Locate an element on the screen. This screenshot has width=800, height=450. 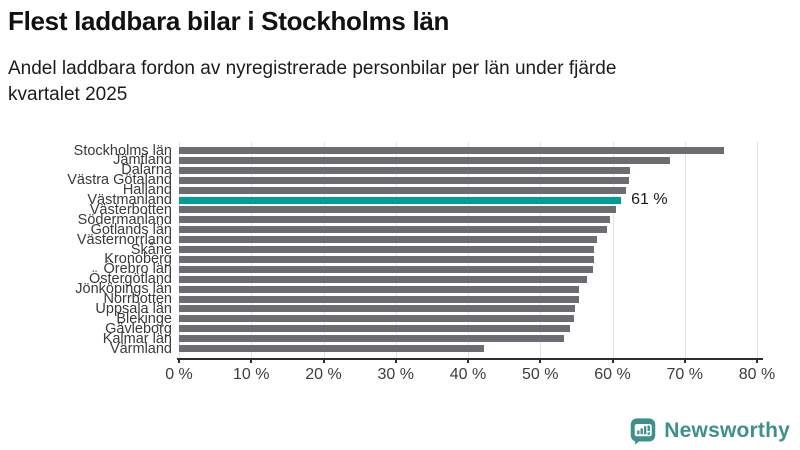
county-label: Jämtland is located at coordinates (142, 160).